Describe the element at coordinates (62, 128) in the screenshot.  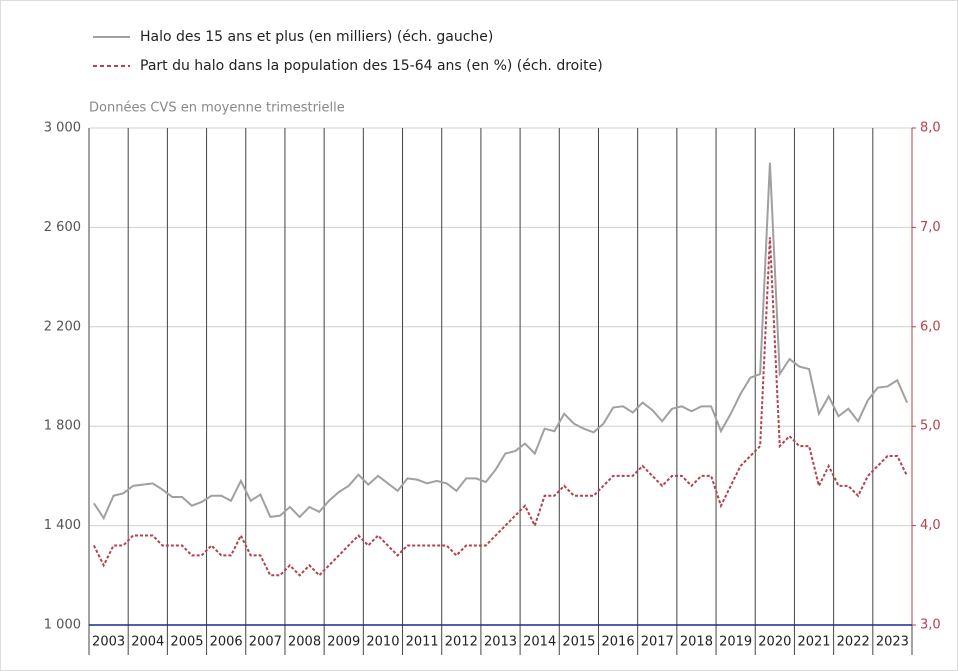
I see `y-tick-label: 3 000` at that location.